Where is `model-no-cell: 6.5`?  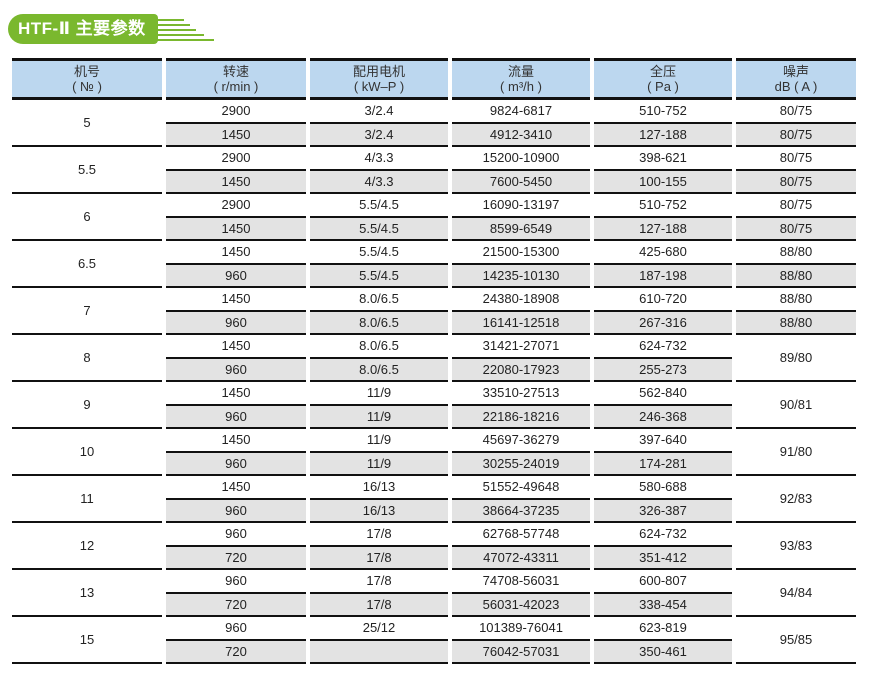 model-no-cell: 6.5 is located at coordinates (87, 264).